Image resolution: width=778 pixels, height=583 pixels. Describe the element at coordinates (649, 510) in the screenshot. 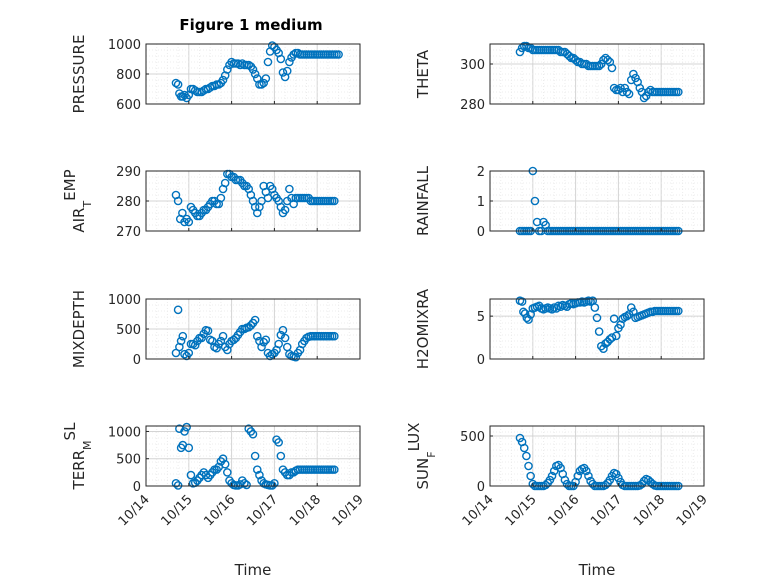

I see `x-tick-label: 10/18` at that location.